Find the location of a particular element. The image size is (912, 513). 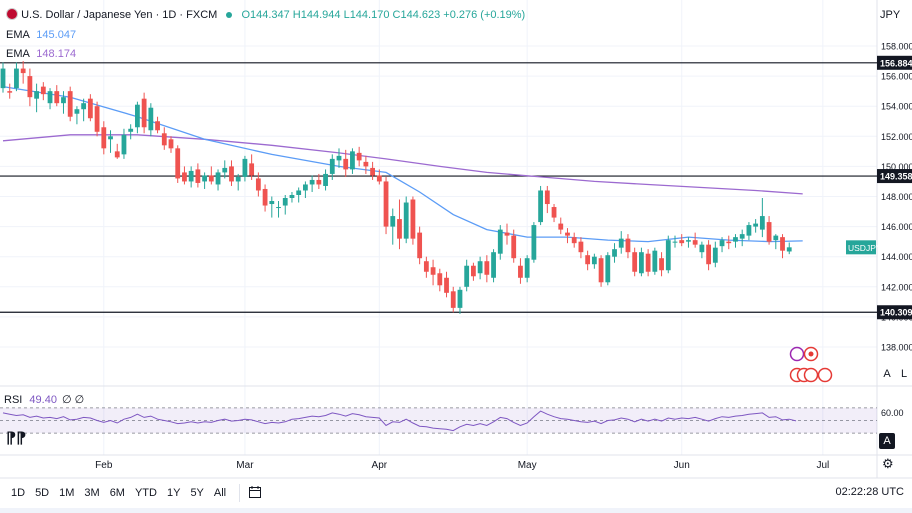

timeframe-all: All is located at coordinates (220, 493).